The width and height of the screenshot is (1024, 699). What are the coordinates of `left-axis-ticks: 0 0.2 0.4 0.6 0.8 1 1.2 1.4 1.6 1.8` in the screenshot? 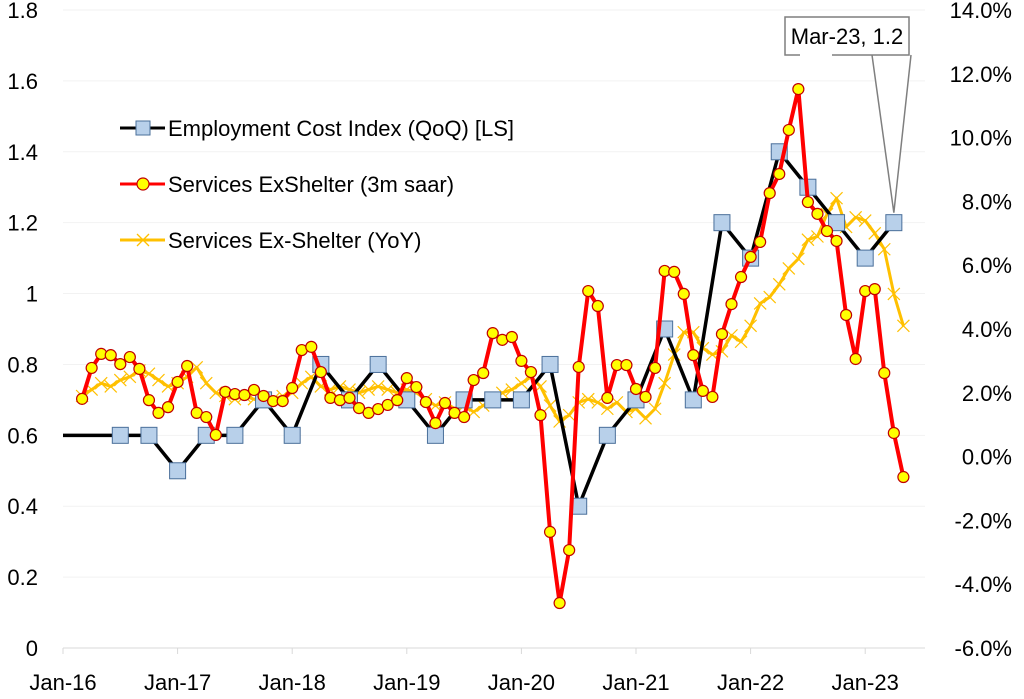 It's located at (22, 330).